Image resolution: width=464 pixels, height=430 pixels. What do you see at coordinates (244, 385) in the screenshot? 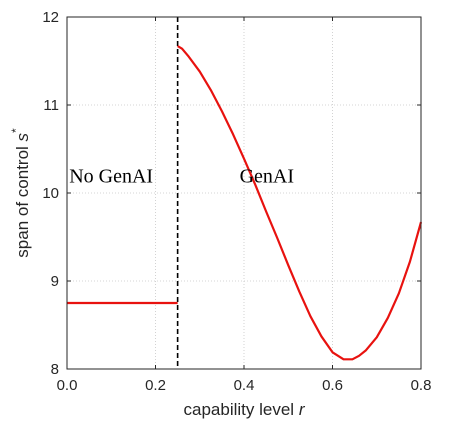
I see `x-tick-label: 0.4` at bounding box center [244, 385].